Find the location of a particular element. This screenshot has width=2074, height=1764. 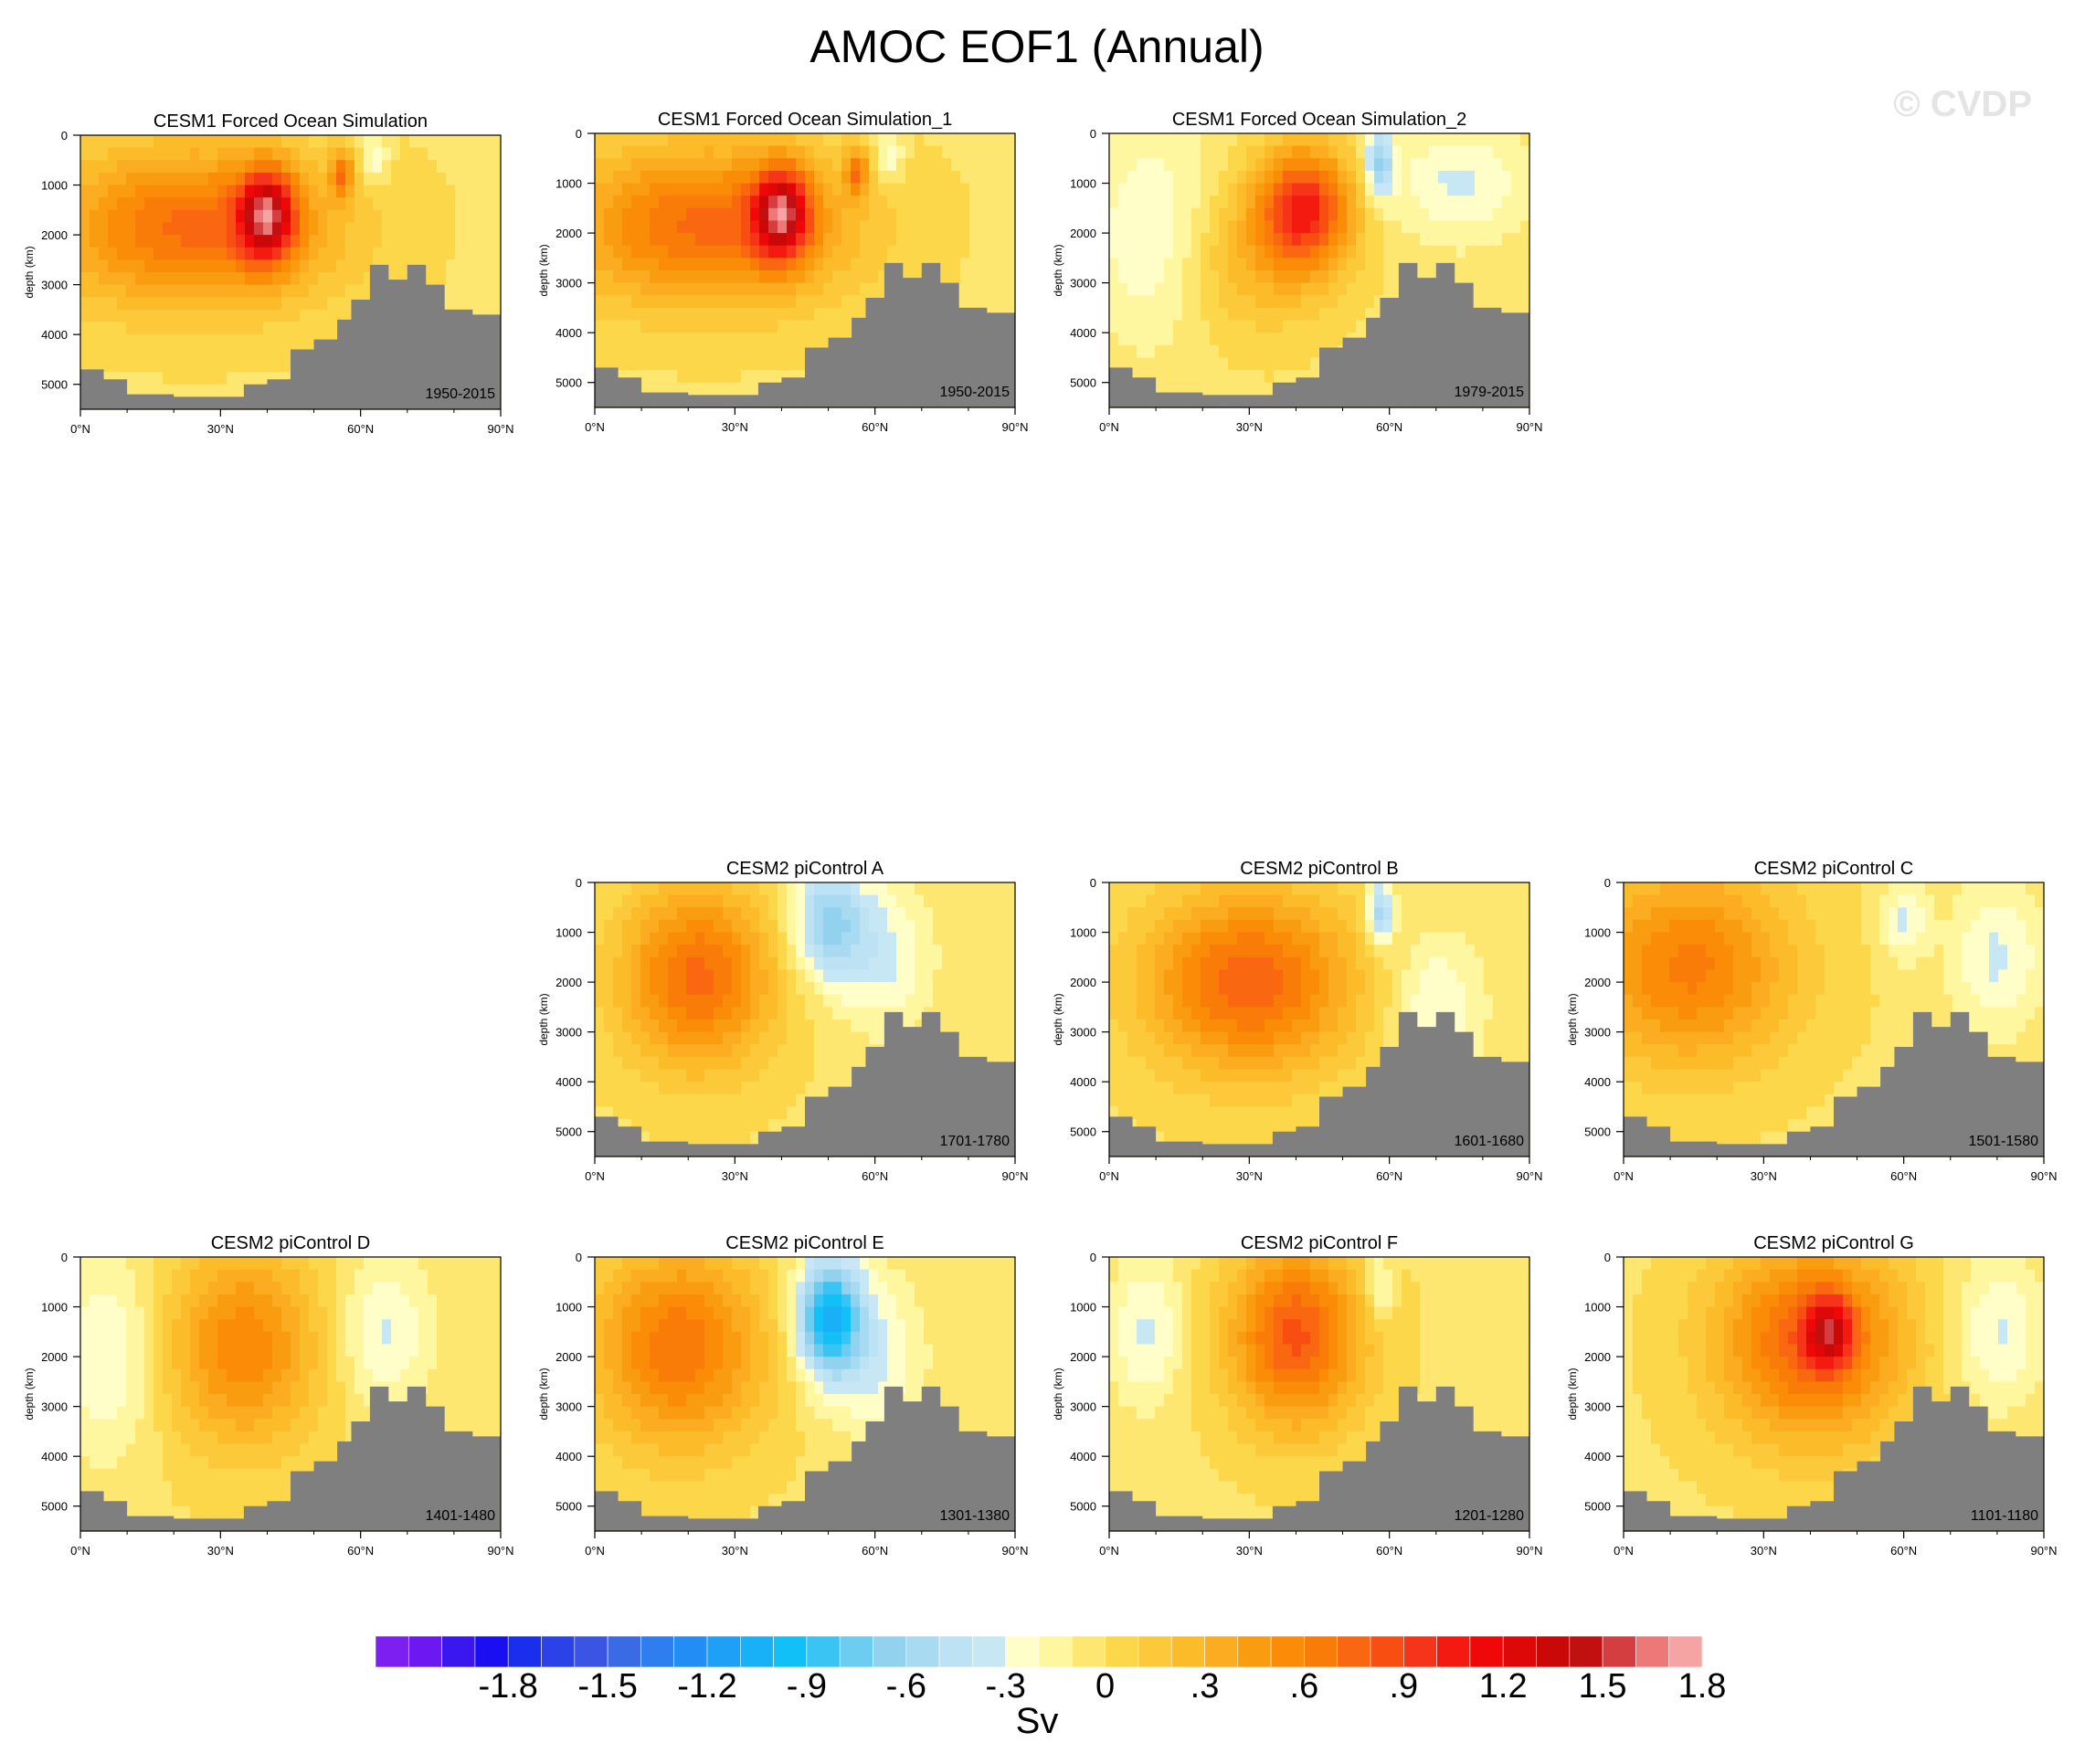

main-title: AMOC EOF1 (Annual) is located at coordinates (1037, 46).